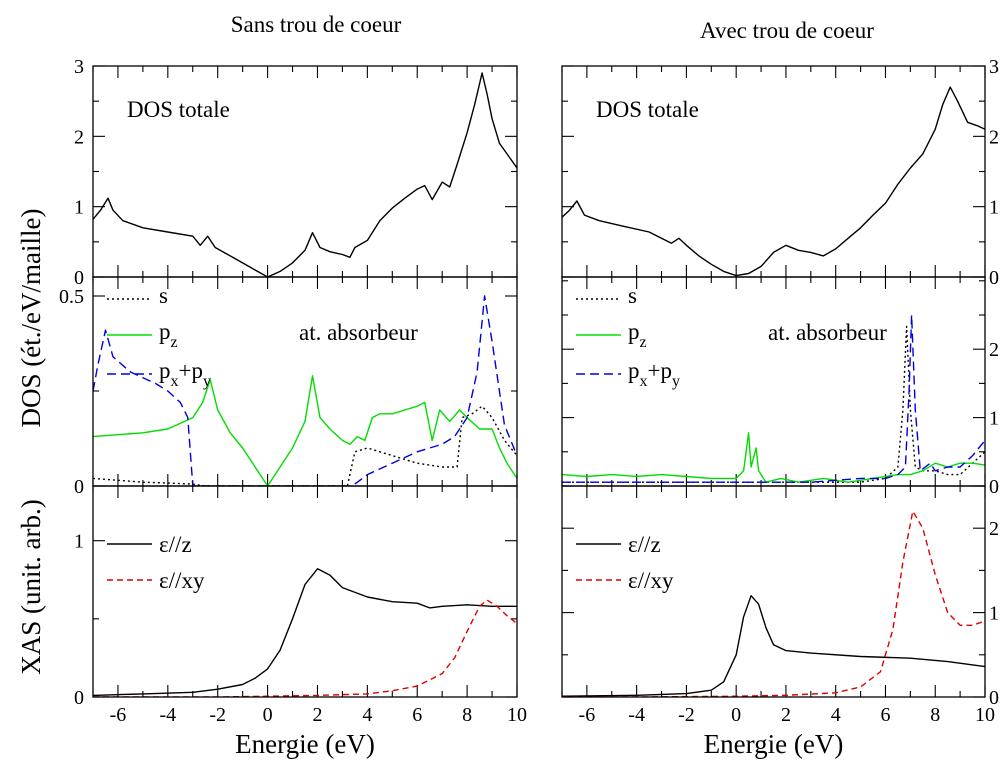  I want to click on column-title-left: Sans trou de coeur, so click(316, 24).